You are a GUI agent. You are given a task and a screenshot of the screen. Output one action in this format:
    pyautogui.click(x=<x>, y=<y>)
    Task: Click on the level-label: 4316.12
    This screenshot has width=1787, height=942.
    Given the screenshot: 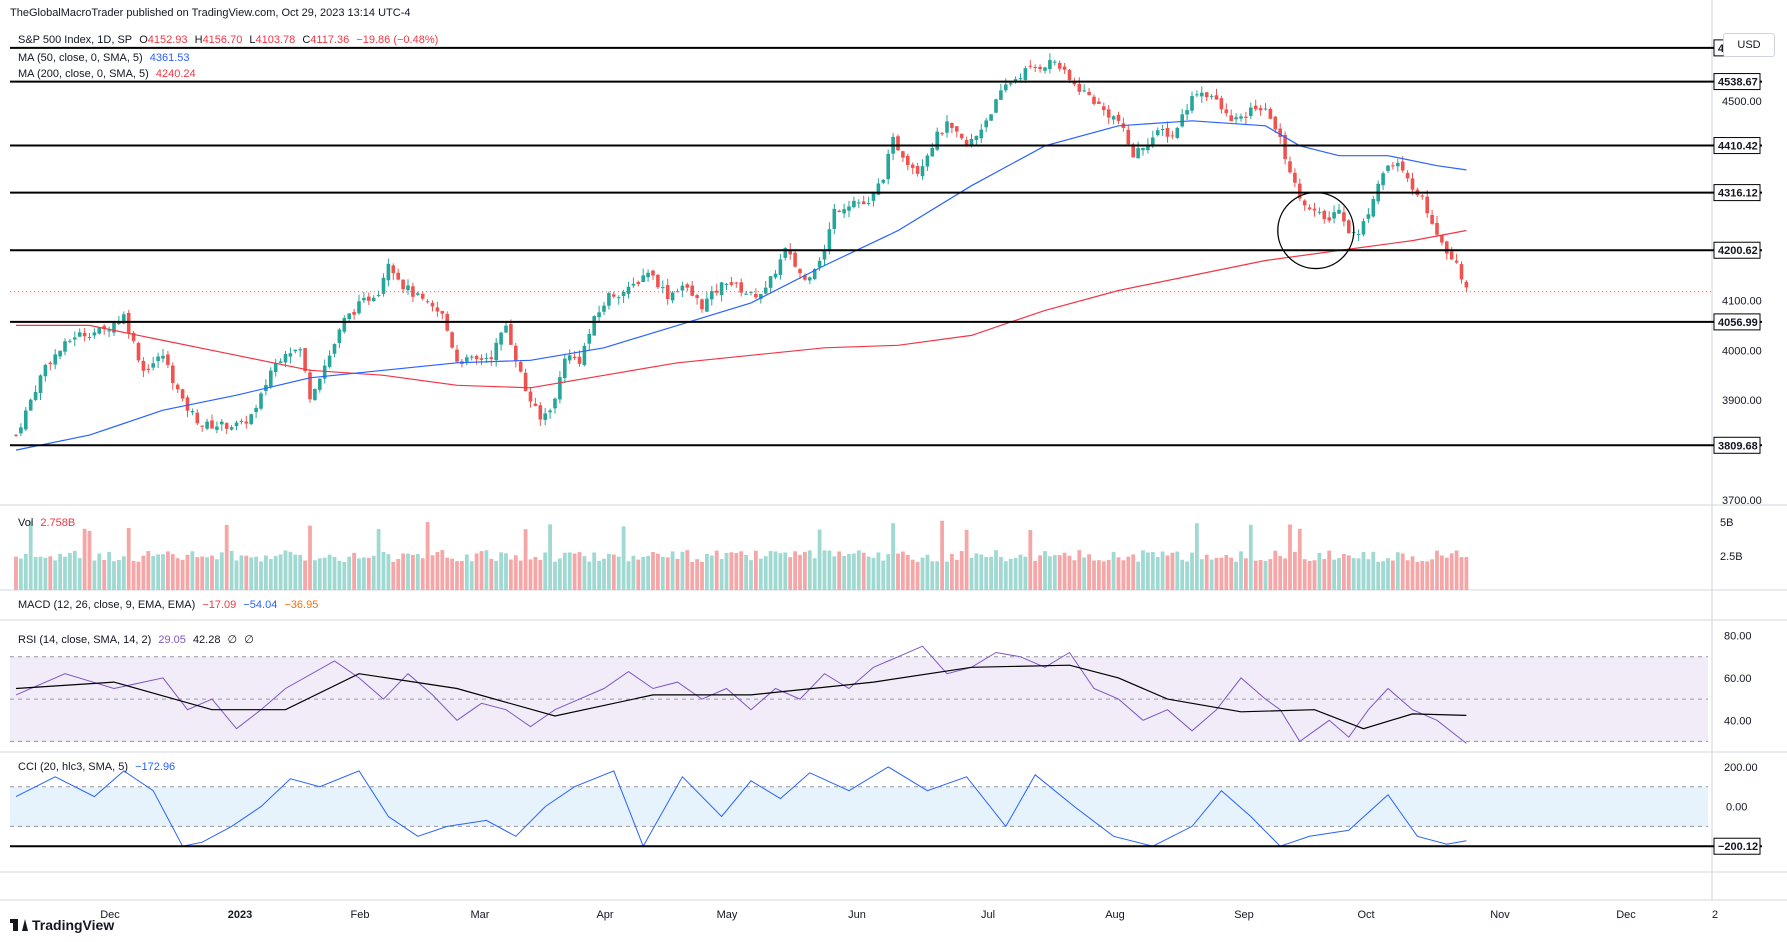 What is the action you would take?
    pyautogui.click(x=1738, y=194)
    